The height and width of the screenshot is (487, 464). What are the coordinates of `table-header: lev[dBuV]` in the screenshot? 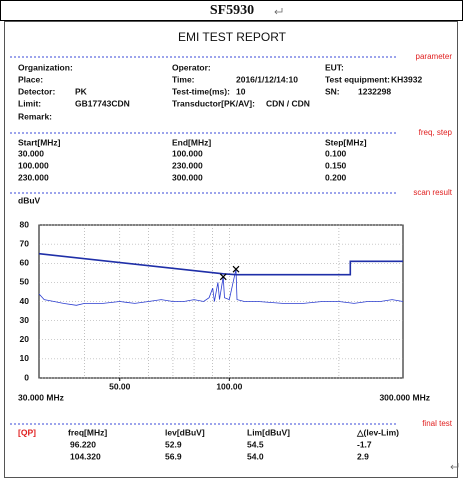 It's located at (185, 432).